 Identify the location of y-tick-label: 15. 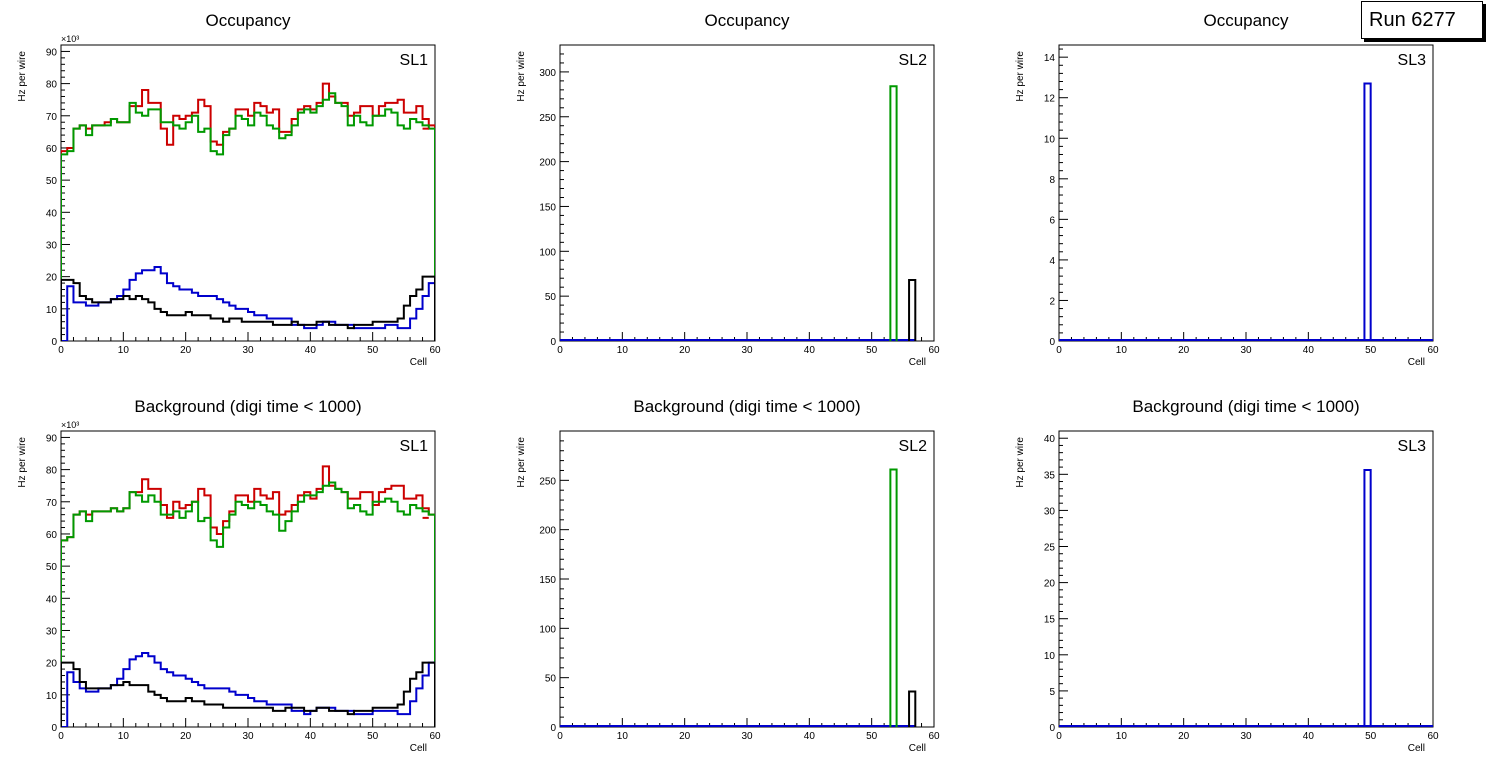
(1050, 620).